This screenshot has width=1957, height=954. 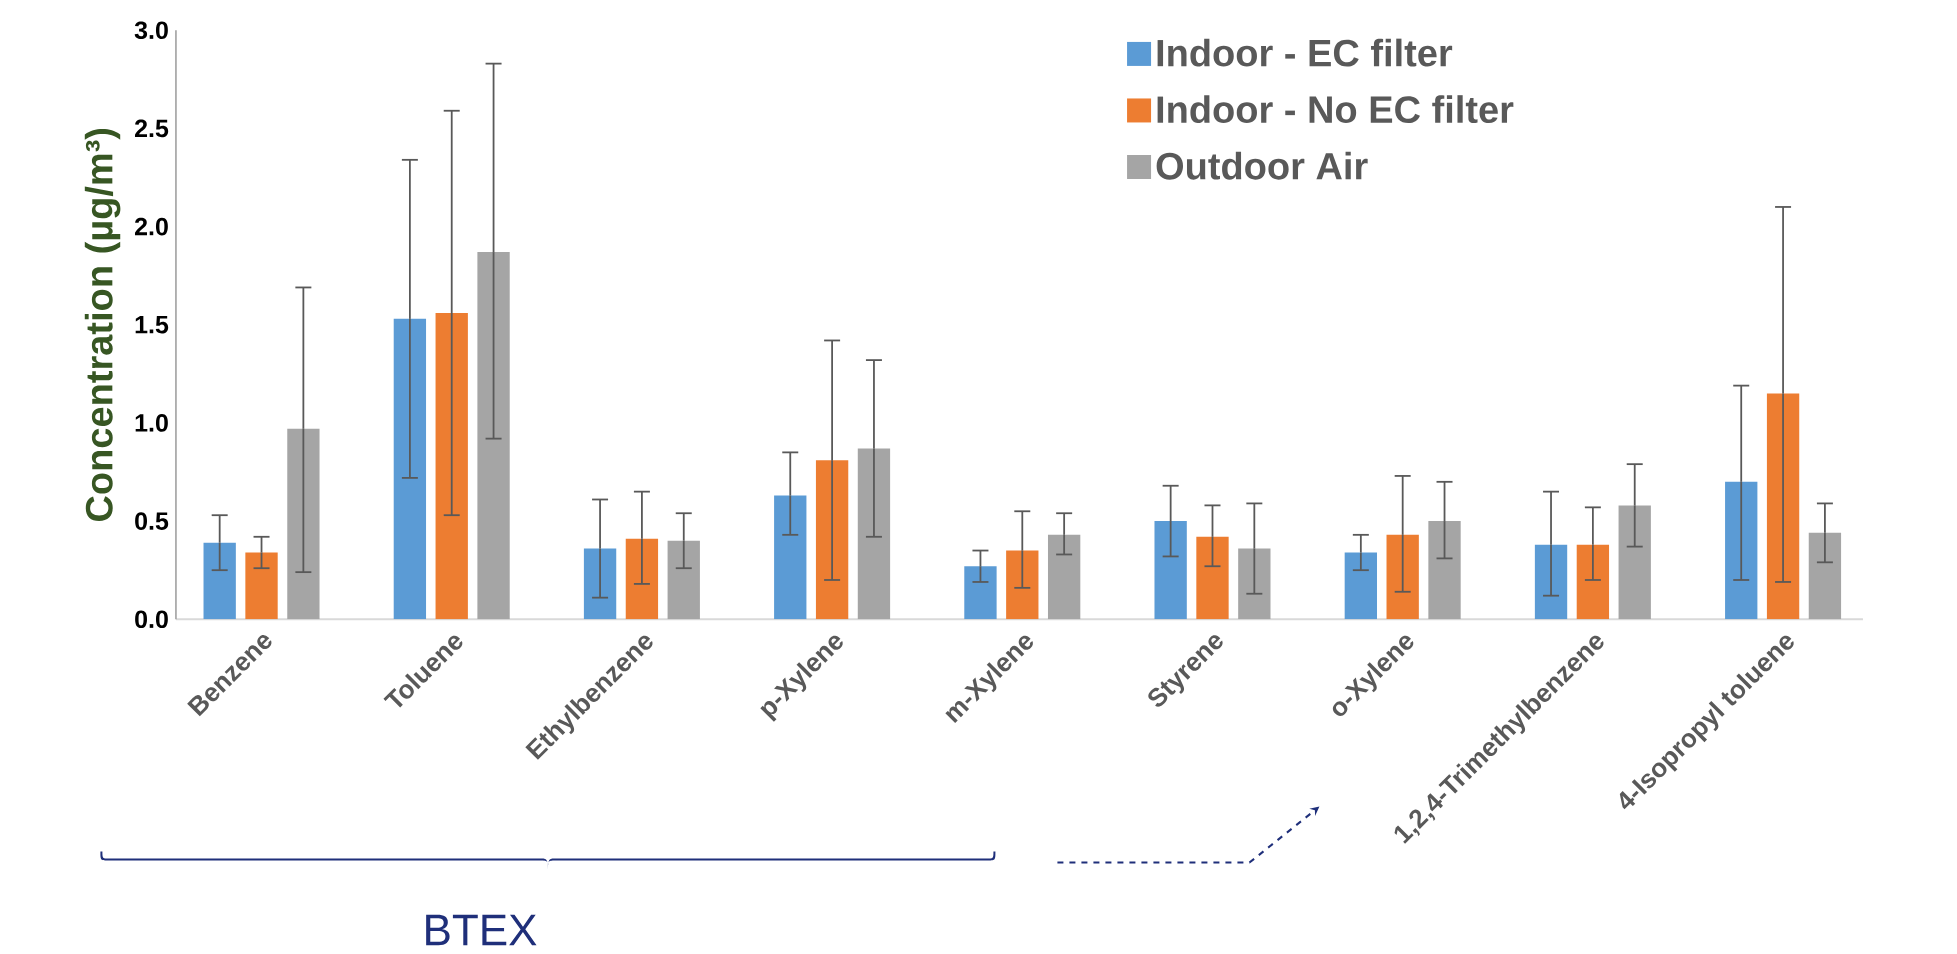 What do you see at coordinates (1335, 109) in the screenshot?
I see `legend-label: Indoor - No EC filter` at bounding box center [1335, 109].